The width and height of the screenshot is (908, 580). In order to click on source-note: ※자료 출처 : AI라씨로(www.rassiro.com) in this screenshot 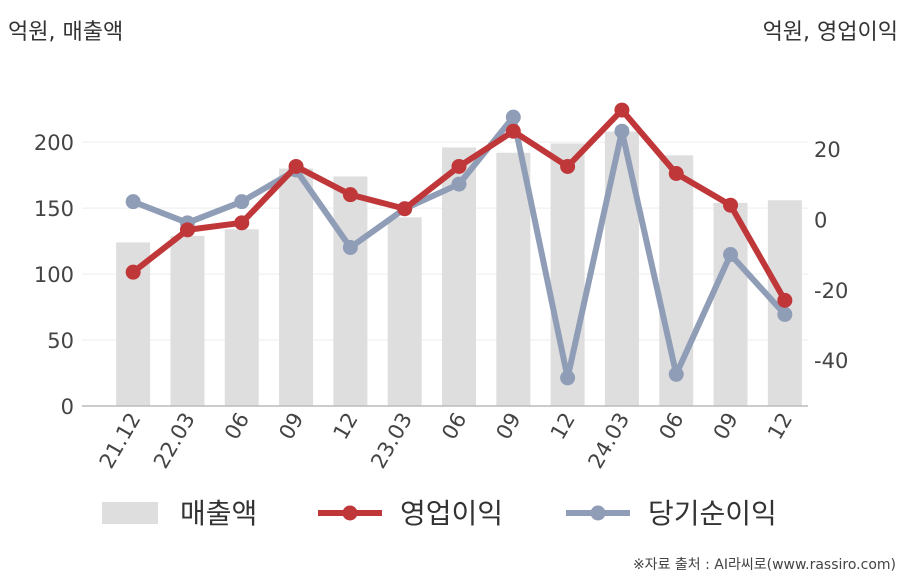, I will do `click(764, 565)`.